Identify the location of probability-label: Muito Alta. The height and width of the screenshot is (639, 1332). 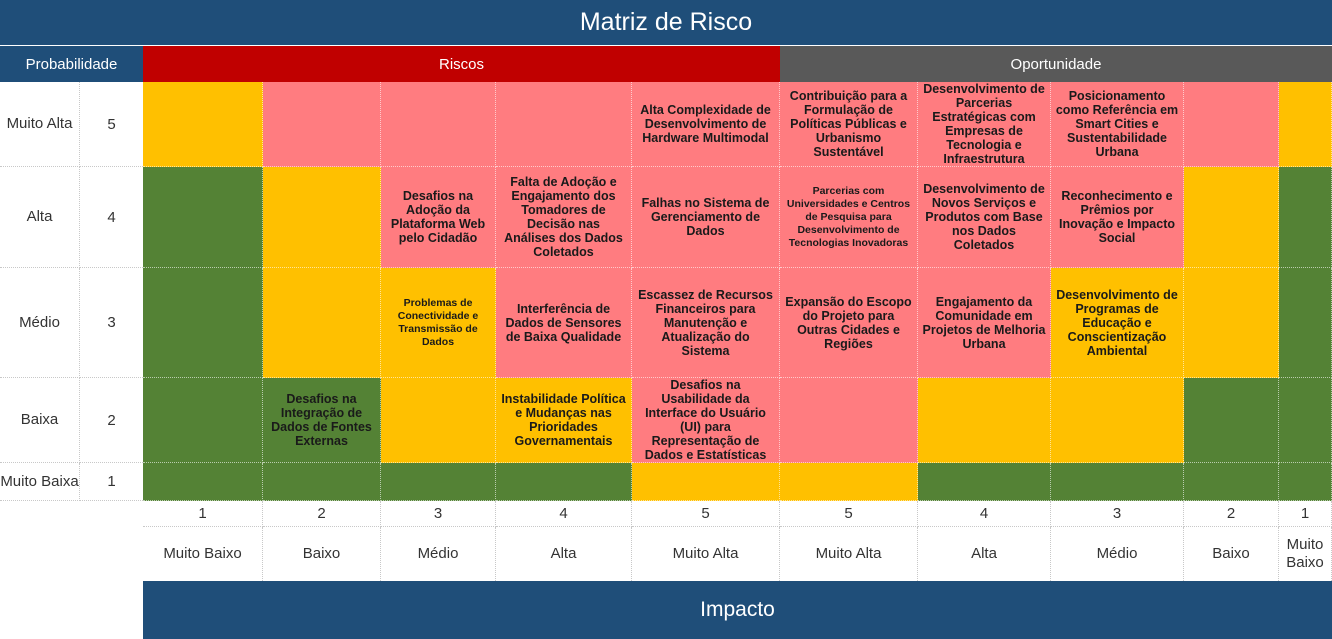
(40, 124).